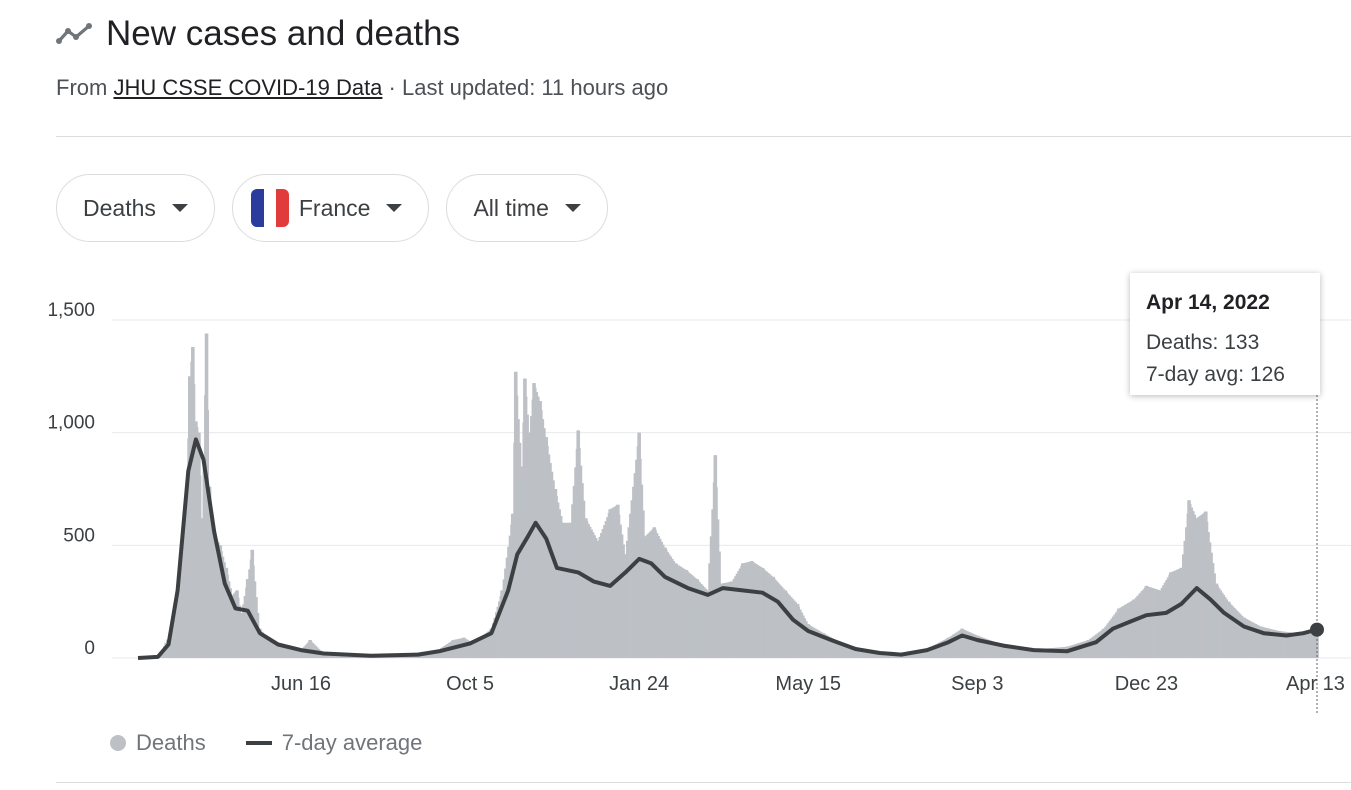 Image resolution: width=1351 pixels, height=790 pixels. Describe the element at coordinates (74, 33) in the screenshot. I see `trending-line-icon` at that location.